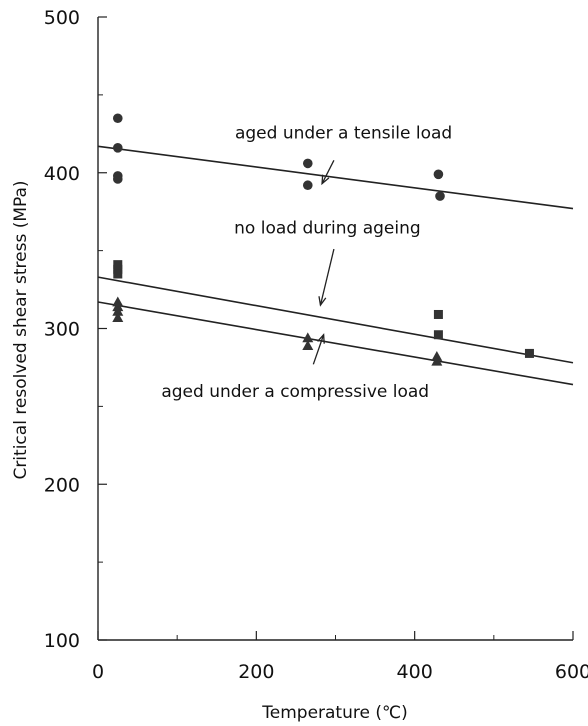 This screenshot has height=726, width=588. I want to click on annotation-label: no load during ageing, so click(327, 228).